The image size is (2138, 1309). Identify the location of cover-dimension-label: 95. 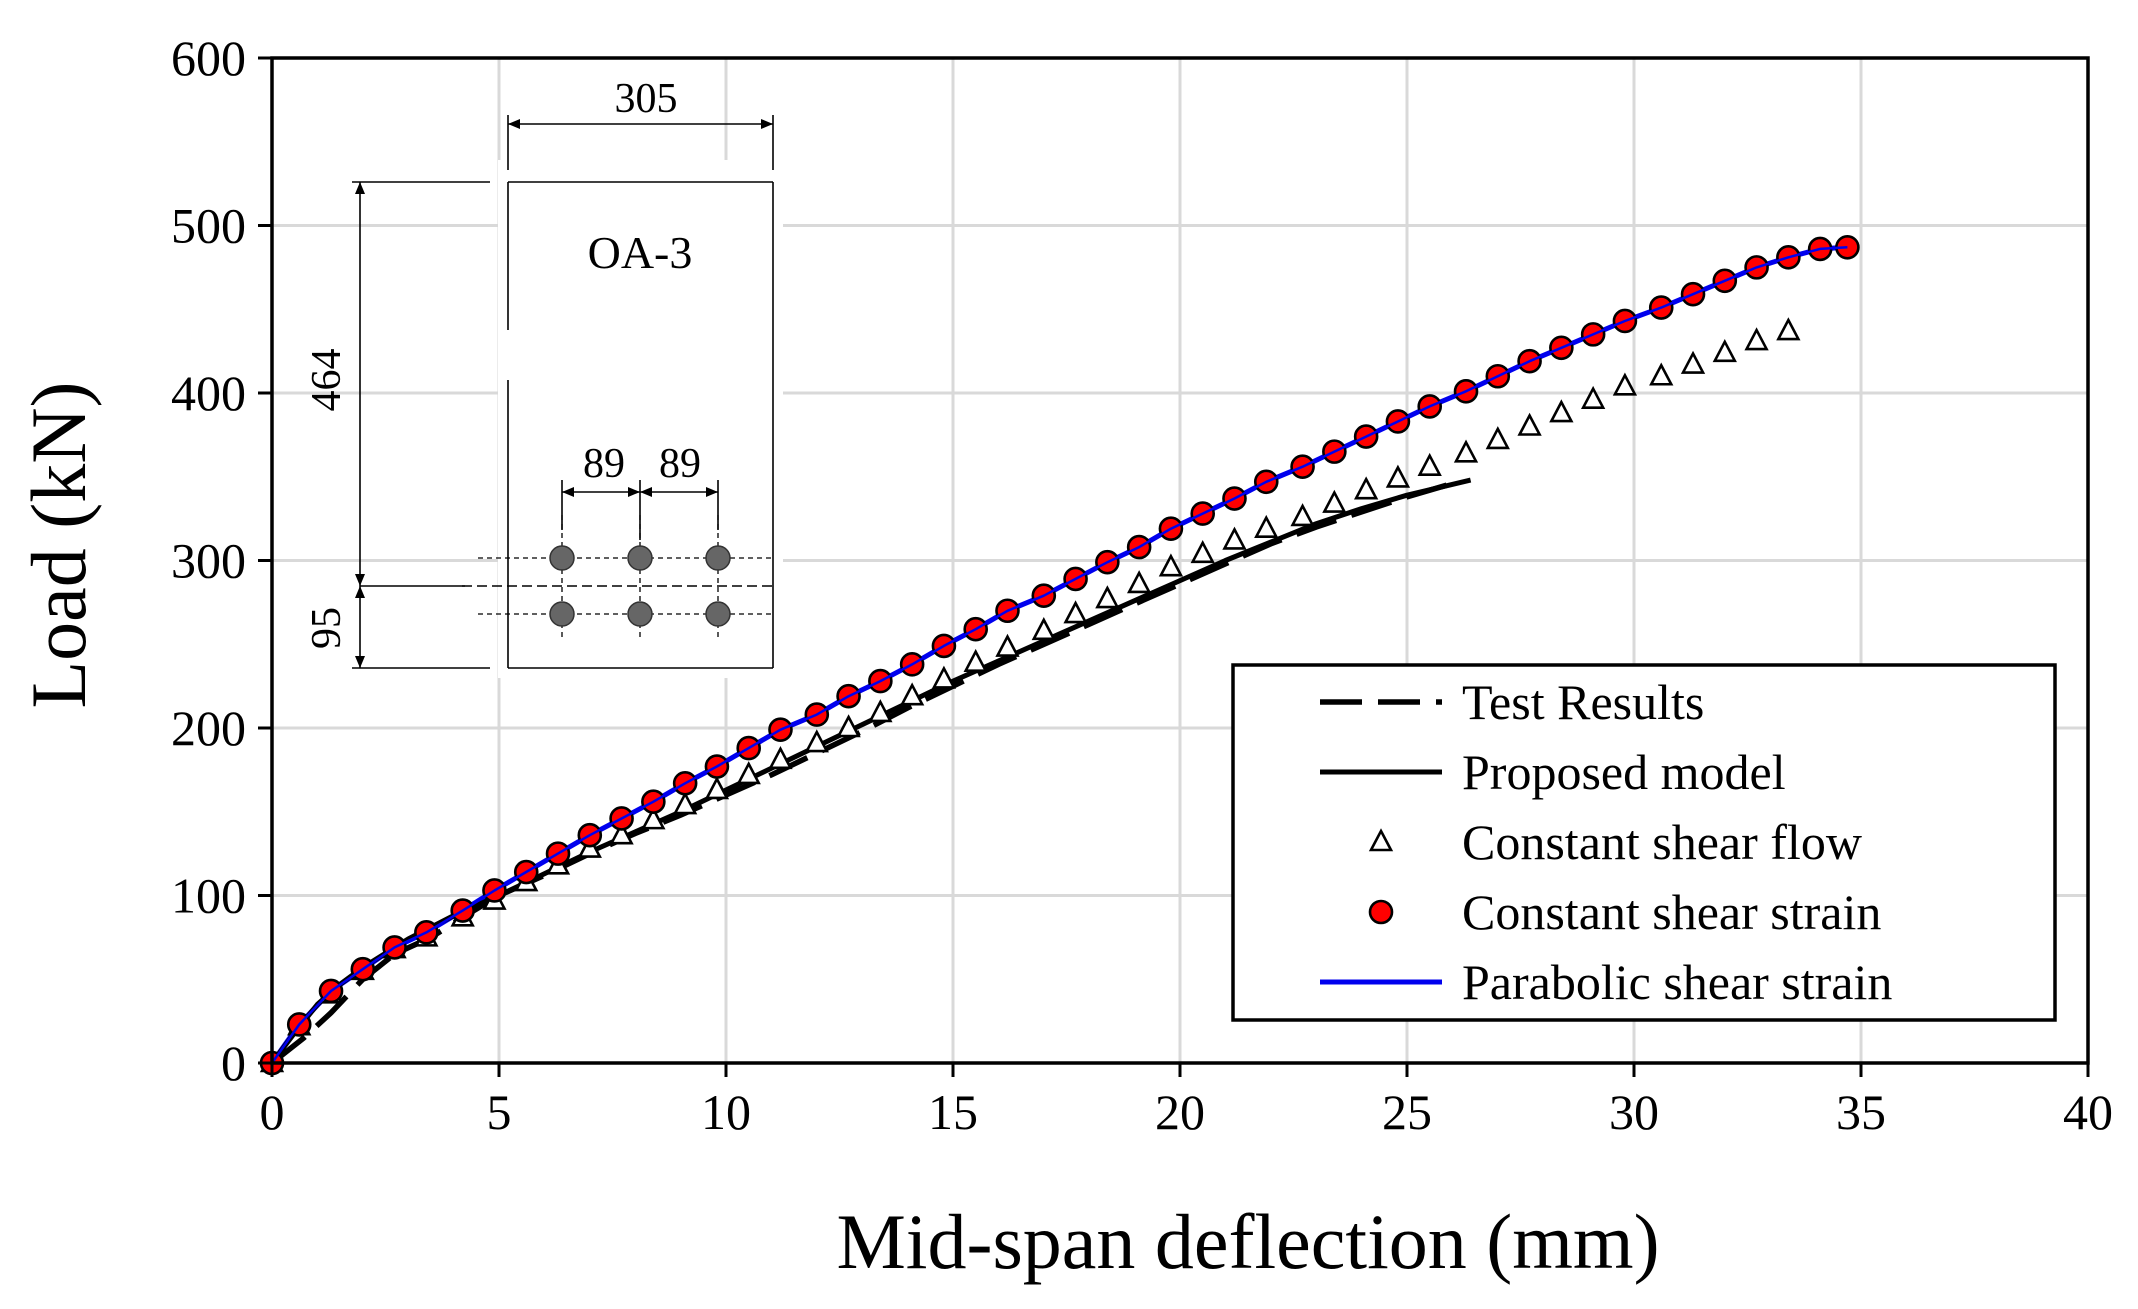
(327, 628).